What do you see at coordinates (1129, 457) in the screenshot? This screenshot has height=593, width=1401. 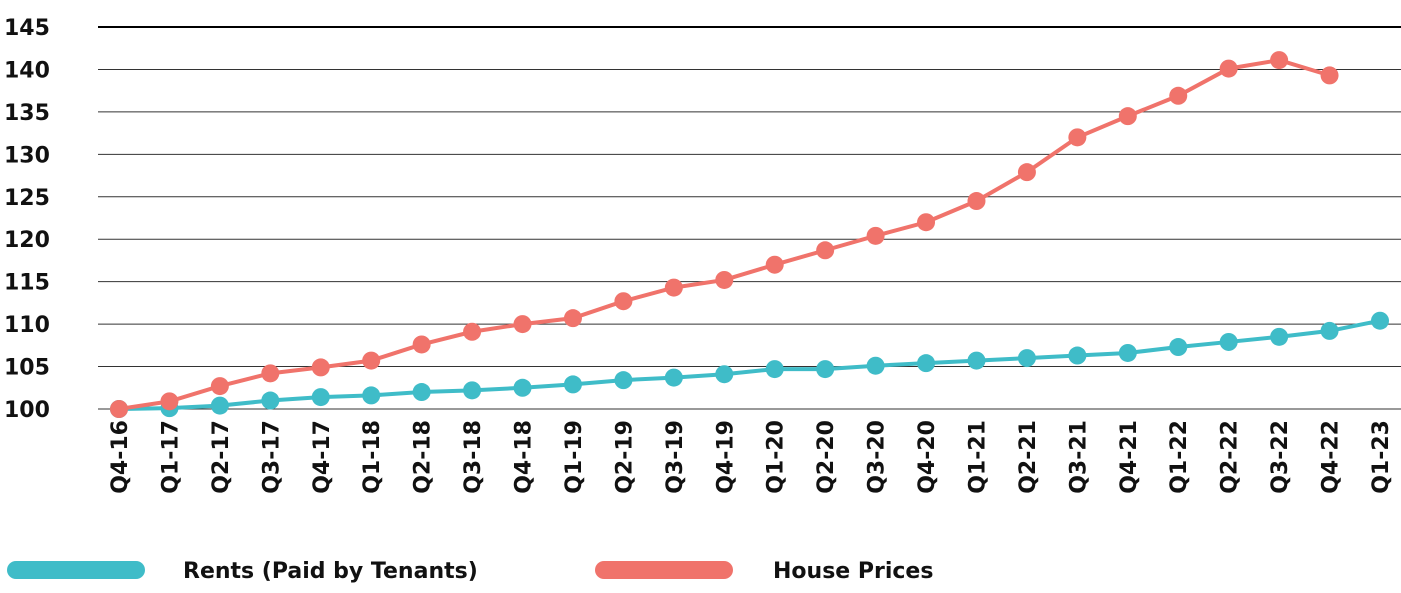 I see `x-tick-label: Q4-21` at bounding box center [1129, 457].